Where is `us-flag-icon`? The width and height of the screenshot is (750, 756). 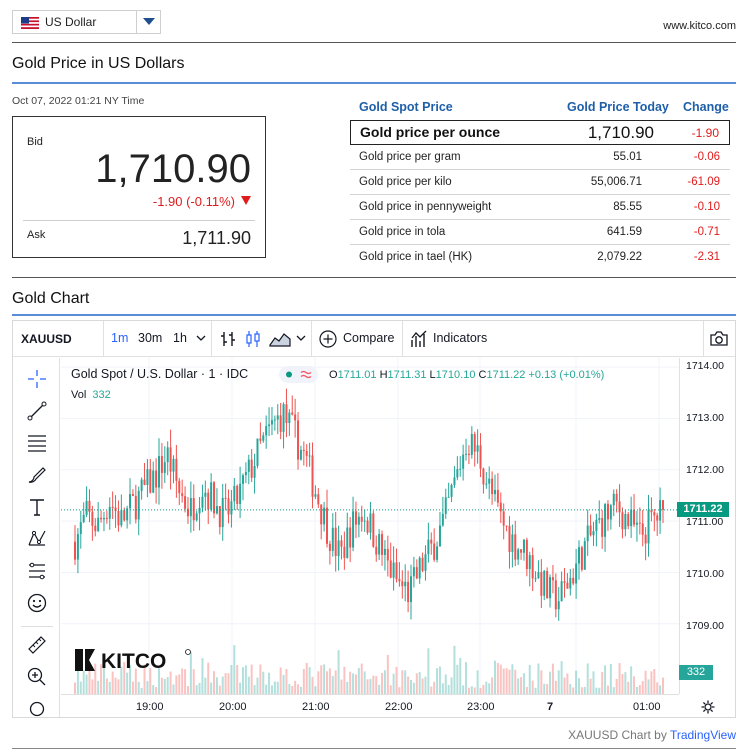
us-flag-icon is located at coordinates (30, 23).